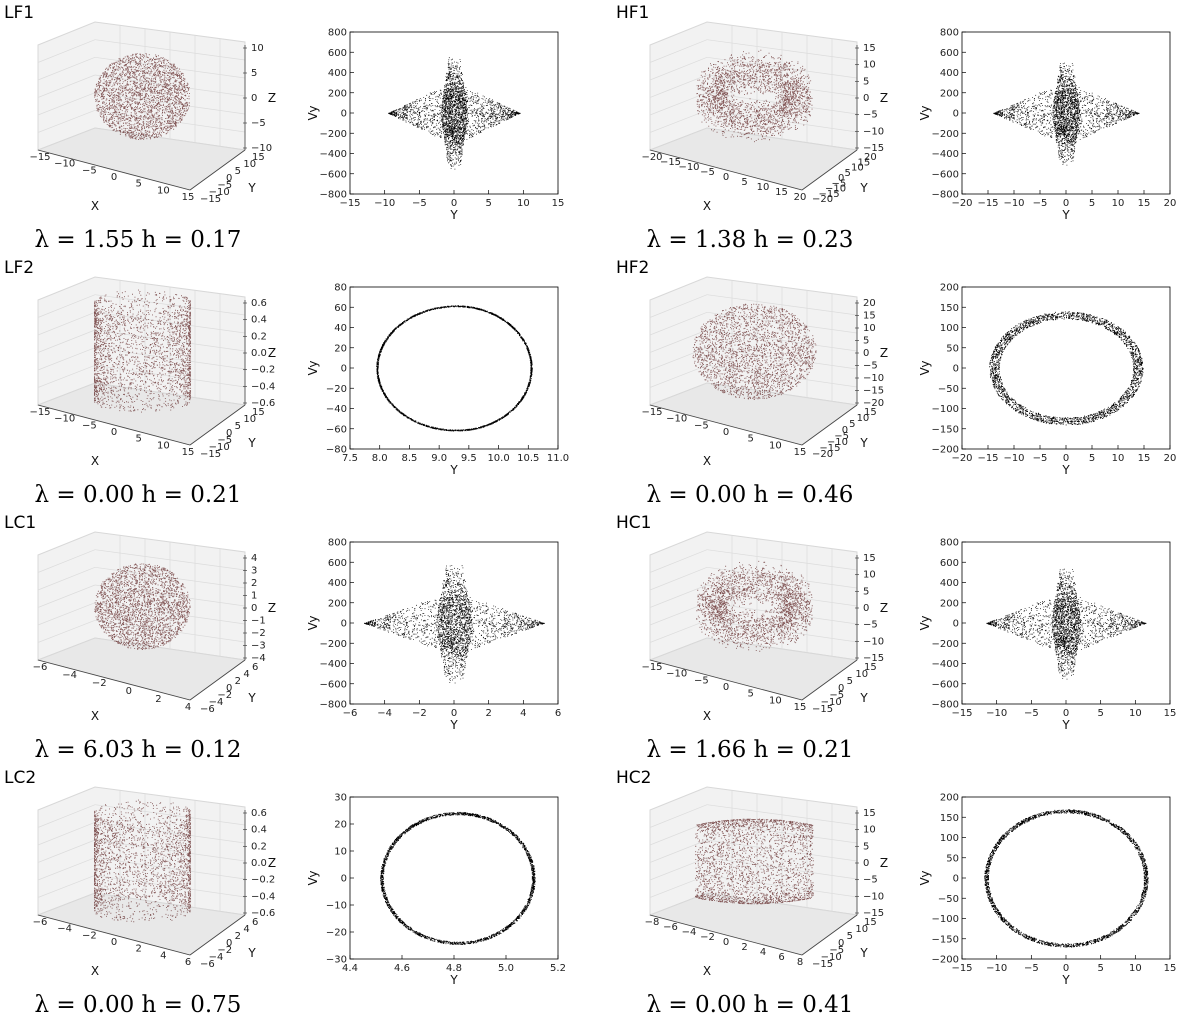 Image resolution: width=1200 pixels, height=1014 pixels. Describe the element at coordinates (336, 409) in the screenshot. I see `y-tick-label: −40` at that location.